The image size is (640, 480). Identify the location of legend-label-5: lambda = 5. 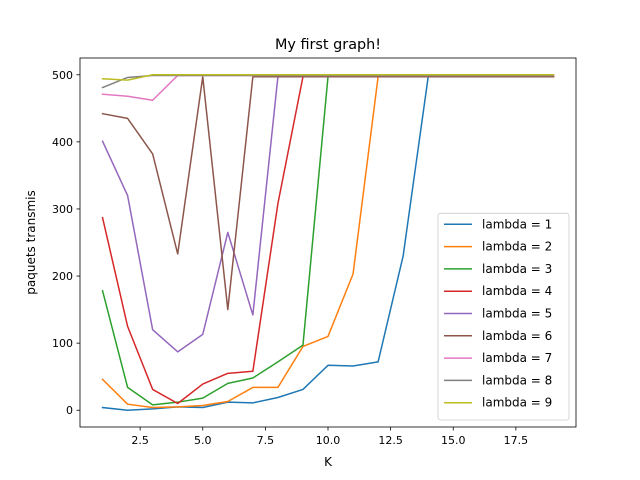
(517, 314).